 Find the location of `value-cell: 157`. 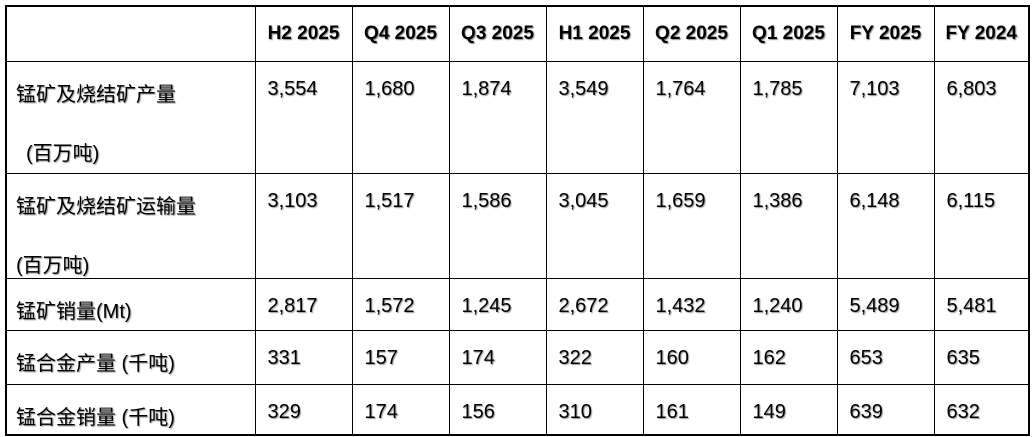

value-cell: 157 is located at coordinates (400, 357).